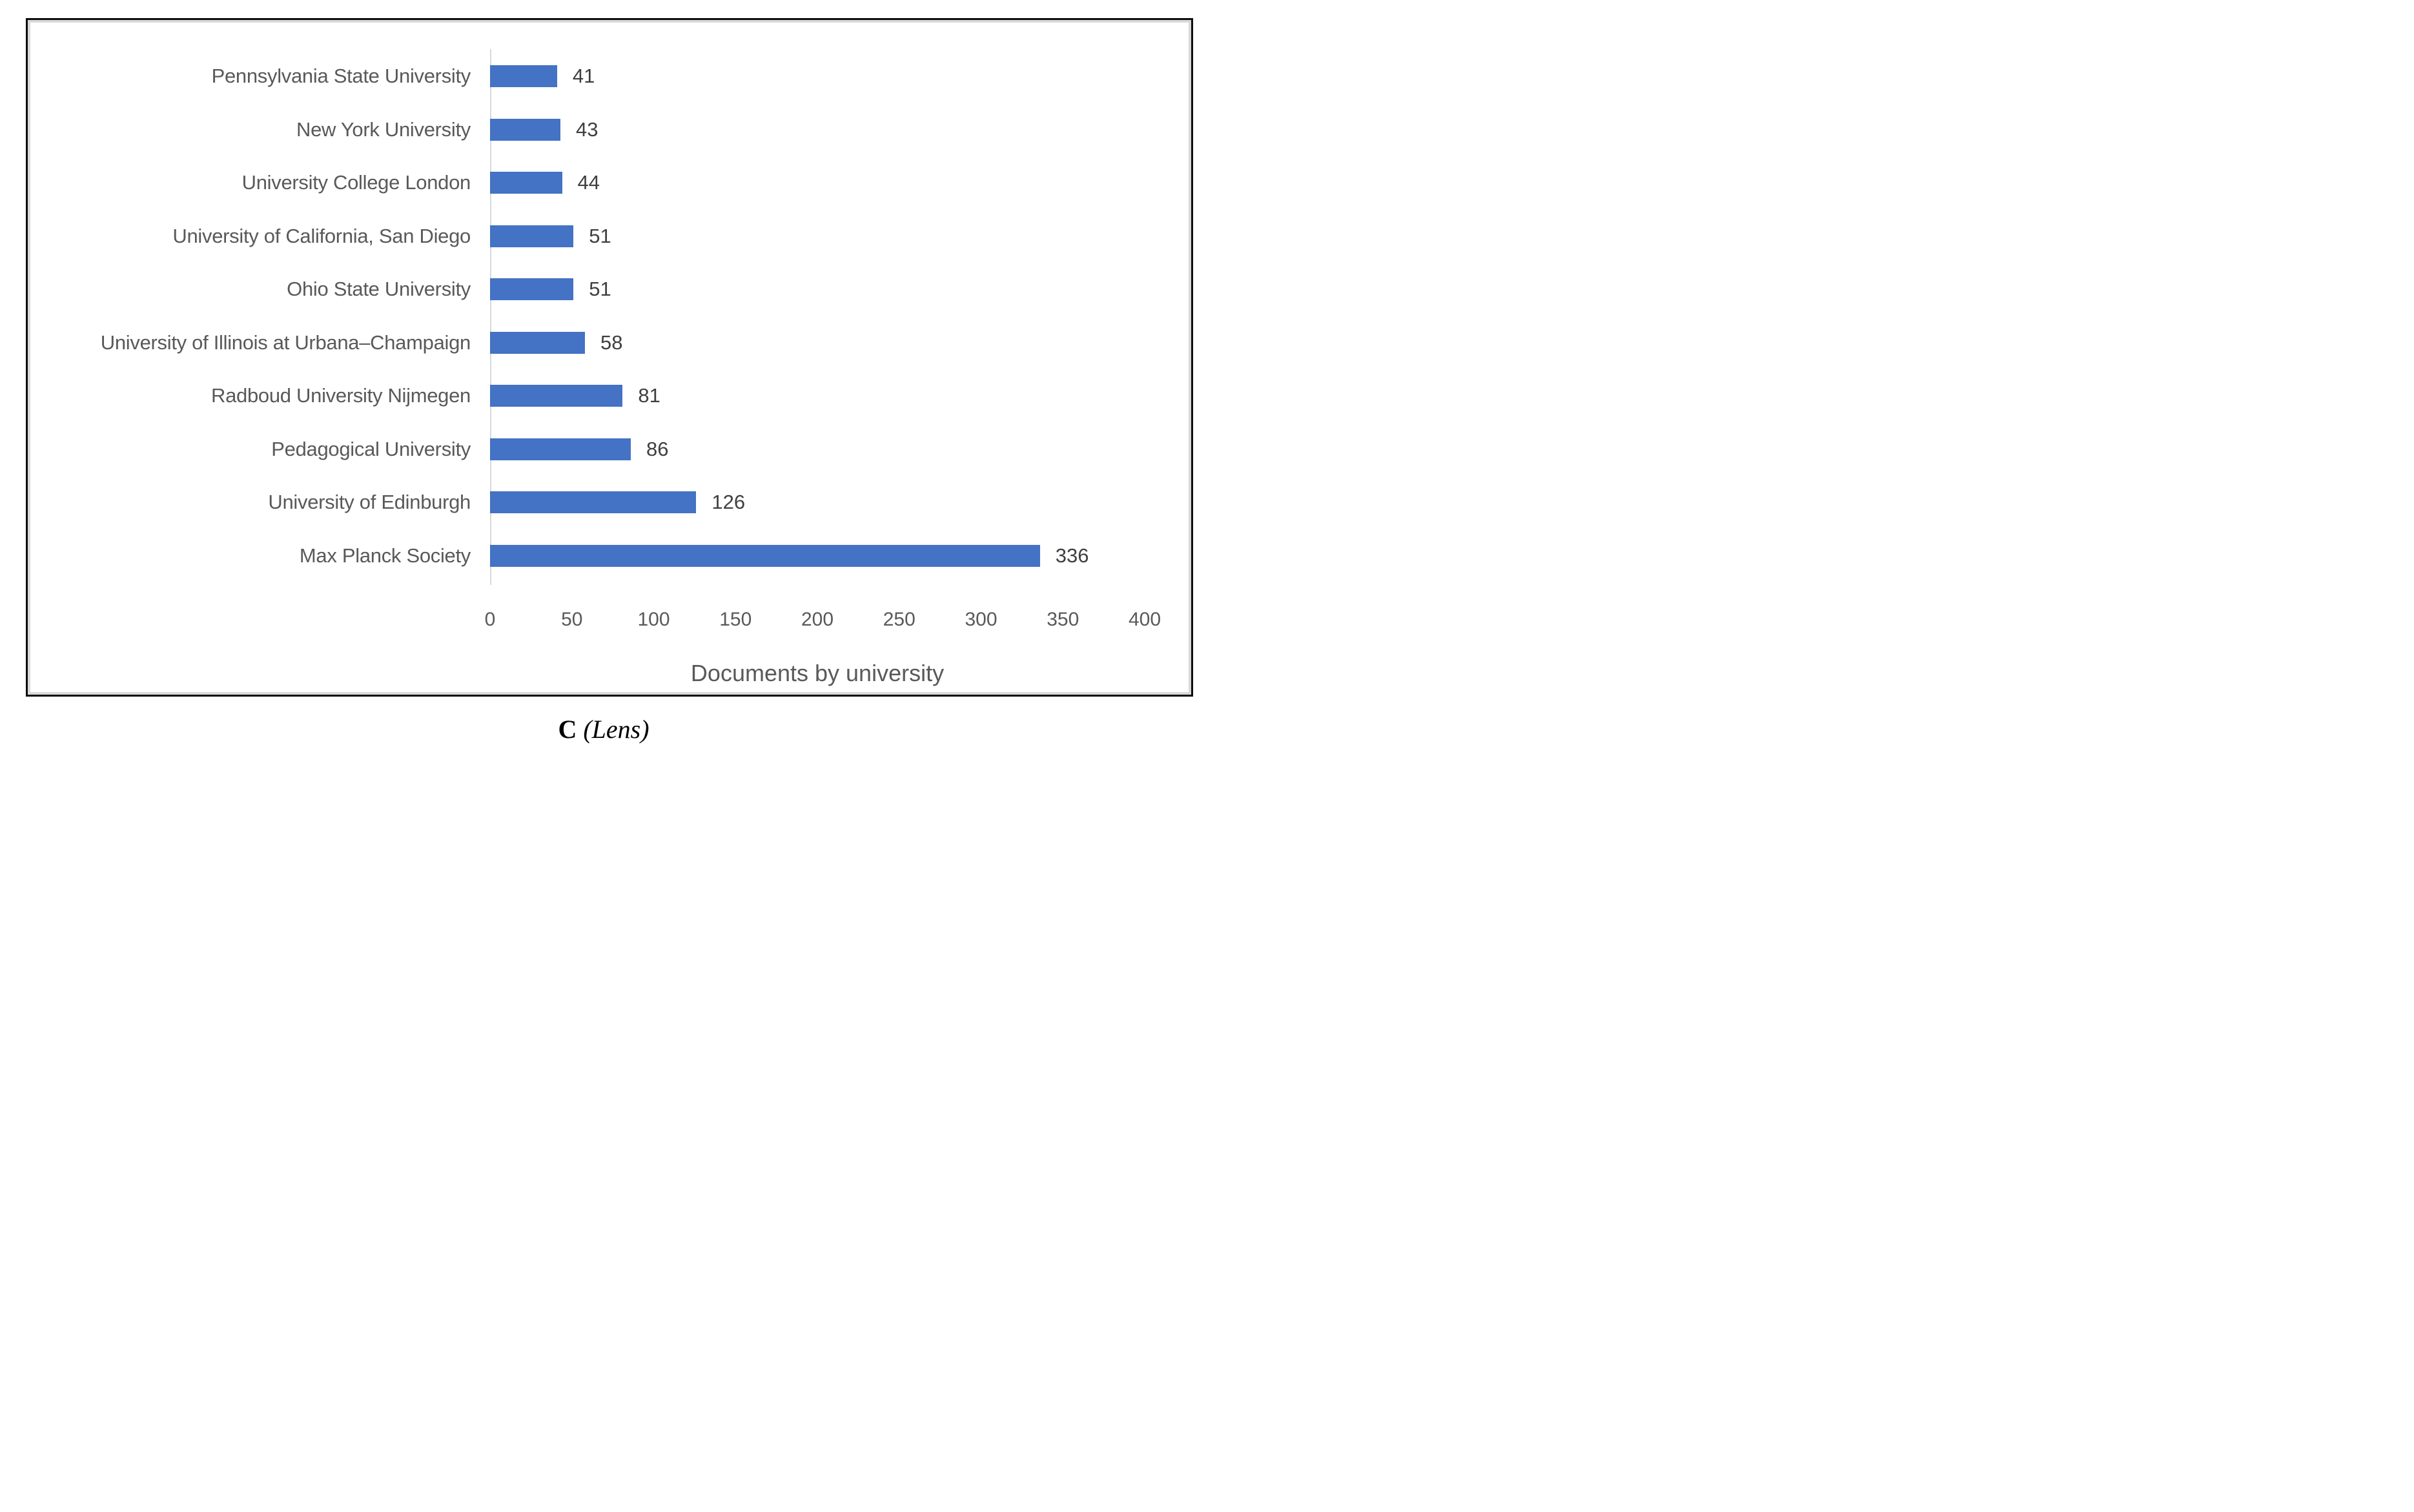 This screenshot has height=1512, width=2414. I want to click on x-tick-label: 300, so click(981, 619).